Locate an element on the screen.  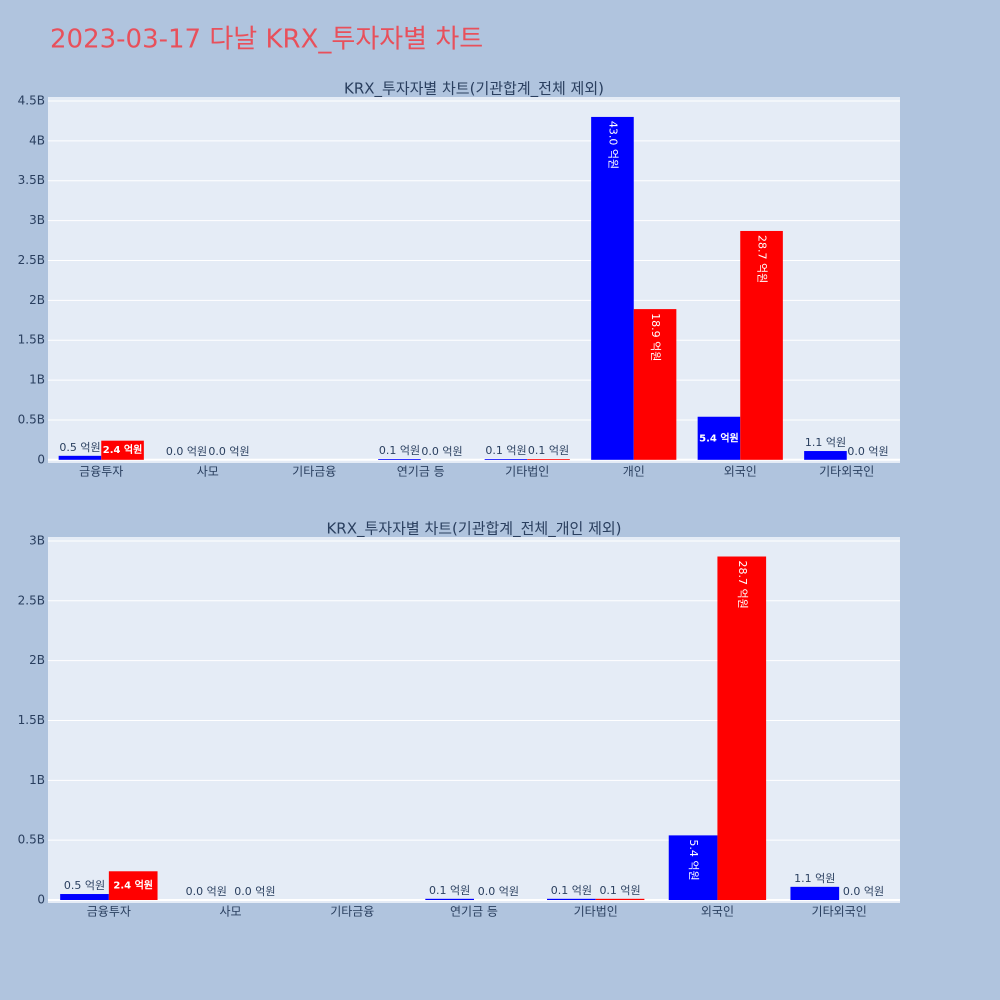
y-tick-label: 4B is located at coordinates (37, 140).